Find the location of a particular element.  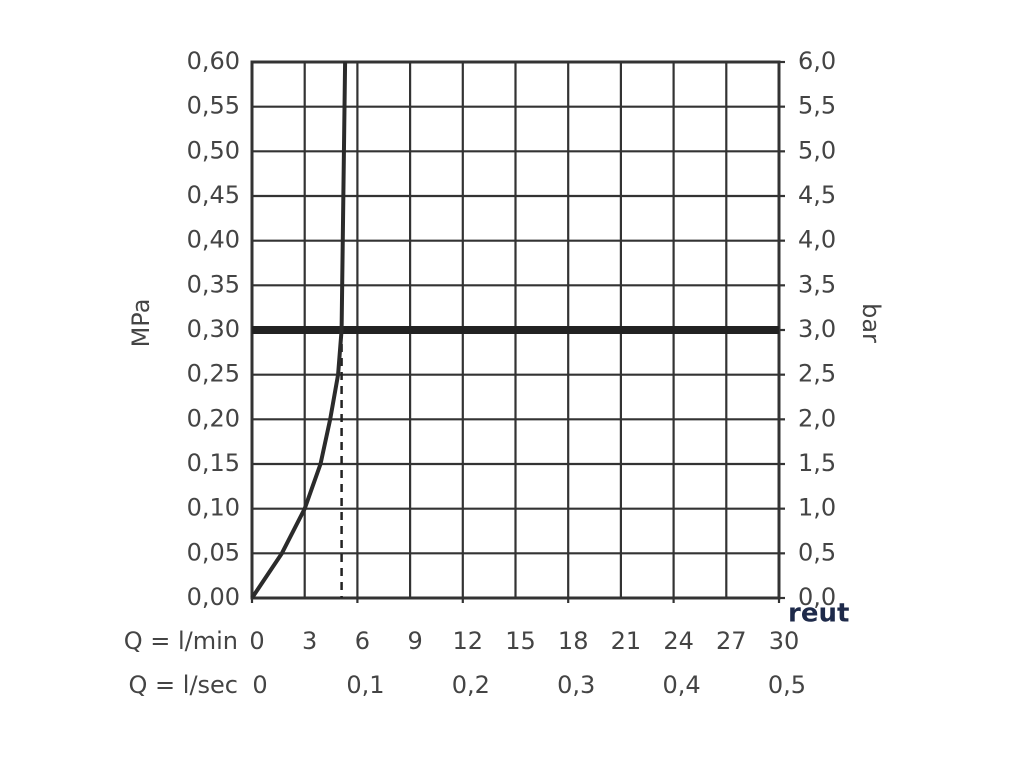

x2-tick-label: 0,3 is located at coordinates (576, 685).